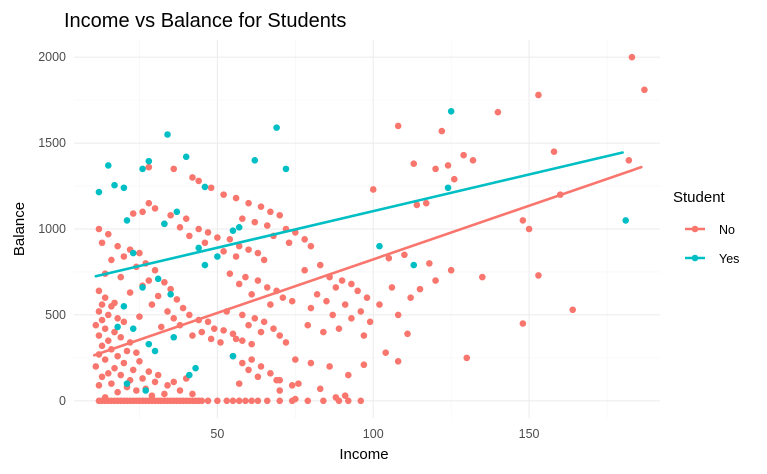  I want to click on y-axis-title: Balance, so click(19, 229).